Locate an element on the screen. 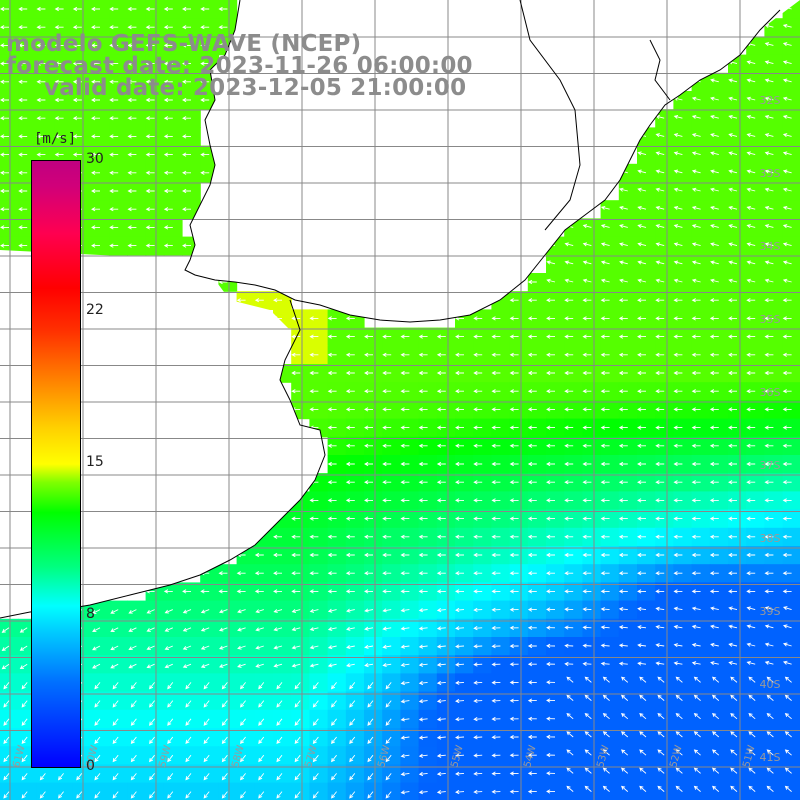 Image resolution: width=800 pixels, height=800 pixels. latitude-label: 32S is located at coordinates (770, 100).